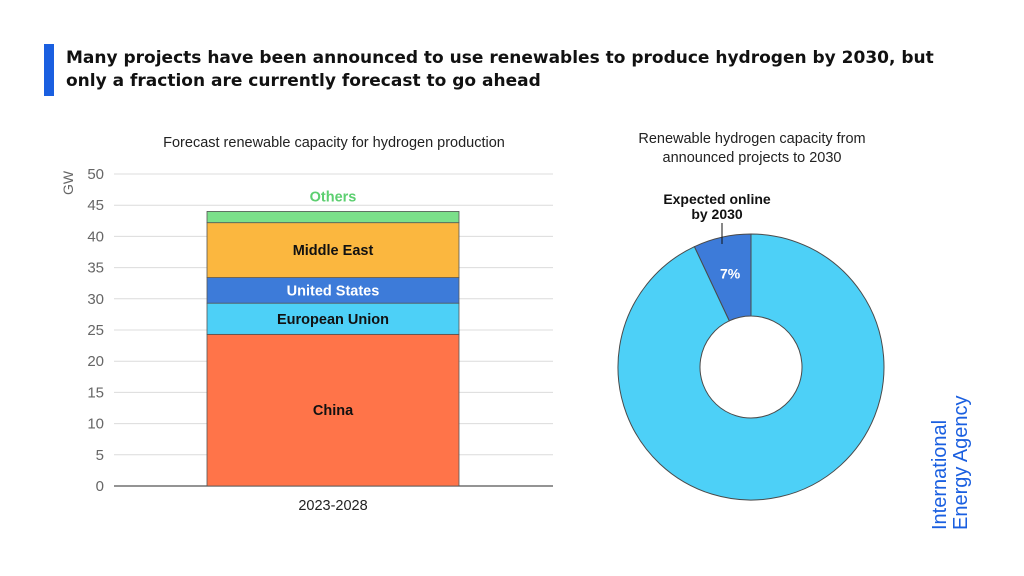  What do you see at coordinates (717, 199) in the screenshot?
I see `donut-annotation-line-1: Expected online` at bounding box center [717, 199].